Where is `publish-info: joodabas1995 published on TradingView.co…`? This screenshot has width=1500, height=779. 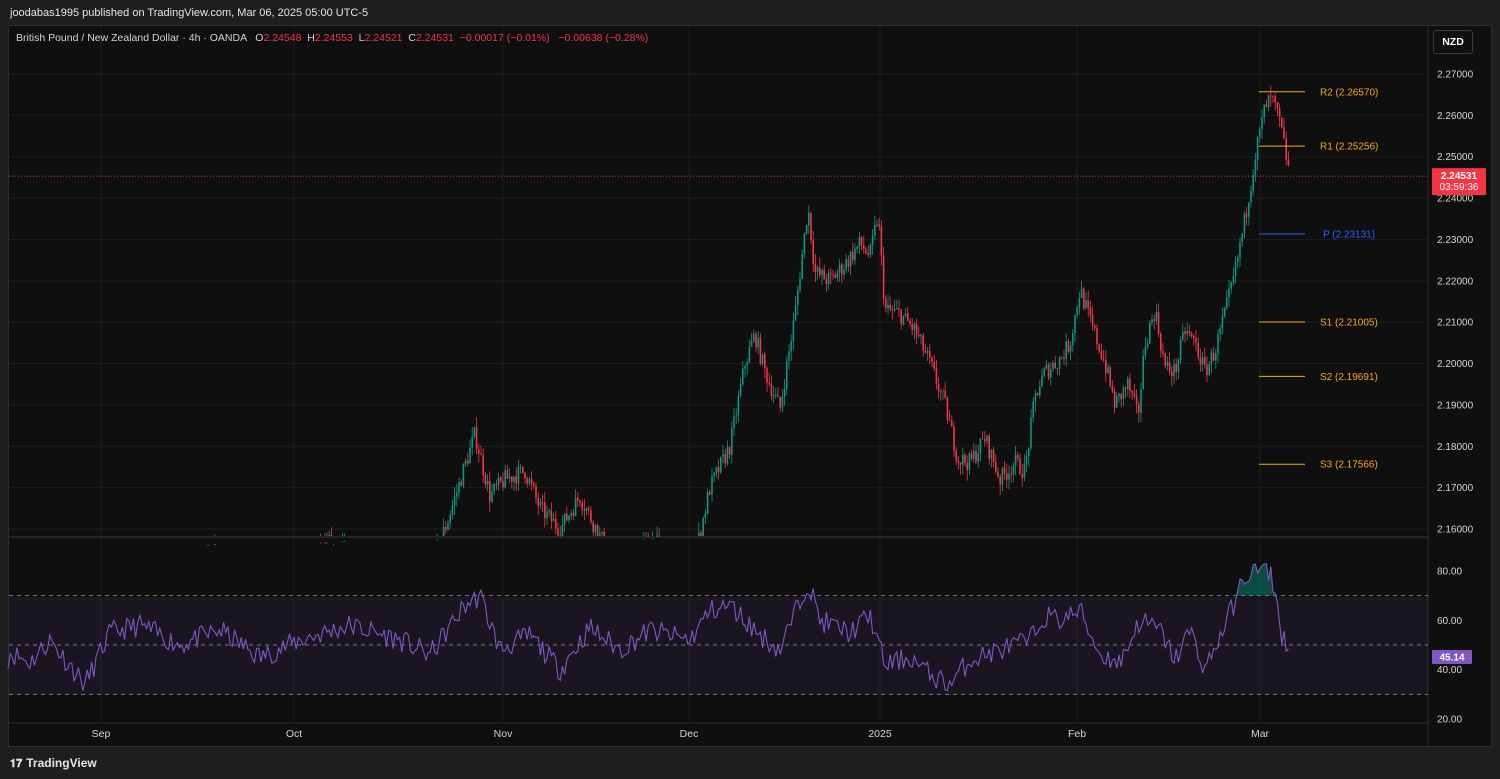 publish-info: joodabas1995 published on TradingView.co… is located at coordinates (189, 13).